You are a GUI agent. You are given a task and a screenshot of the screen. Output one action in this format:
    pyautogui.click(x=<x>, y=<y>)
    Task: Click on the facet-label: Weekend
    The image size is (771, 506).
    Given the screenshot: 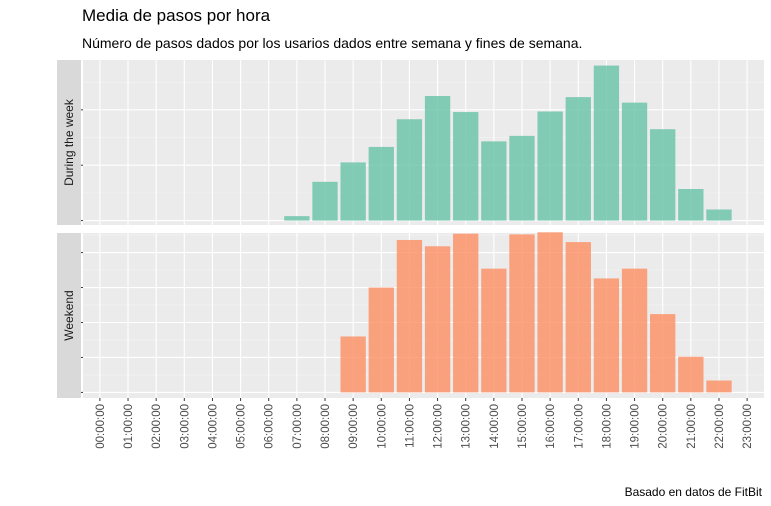 What is the action you would take?
    pyautogui.click(x=69, y=315)
    